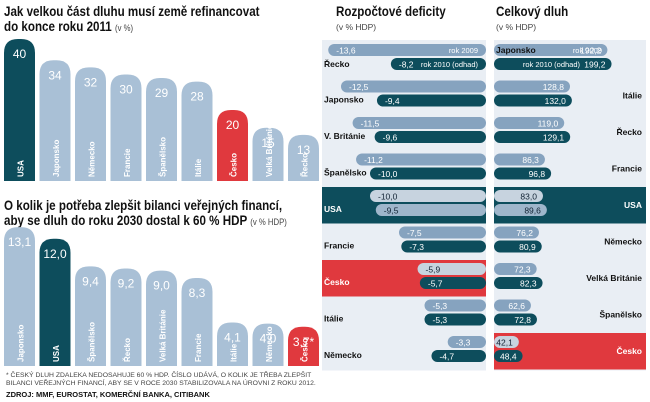 This screenshot has height=402, width=650. What do you see at coordinates (233, 125) in the screenshot?
I see `chart1-value-label: 20` at bounding box center [233, 125].